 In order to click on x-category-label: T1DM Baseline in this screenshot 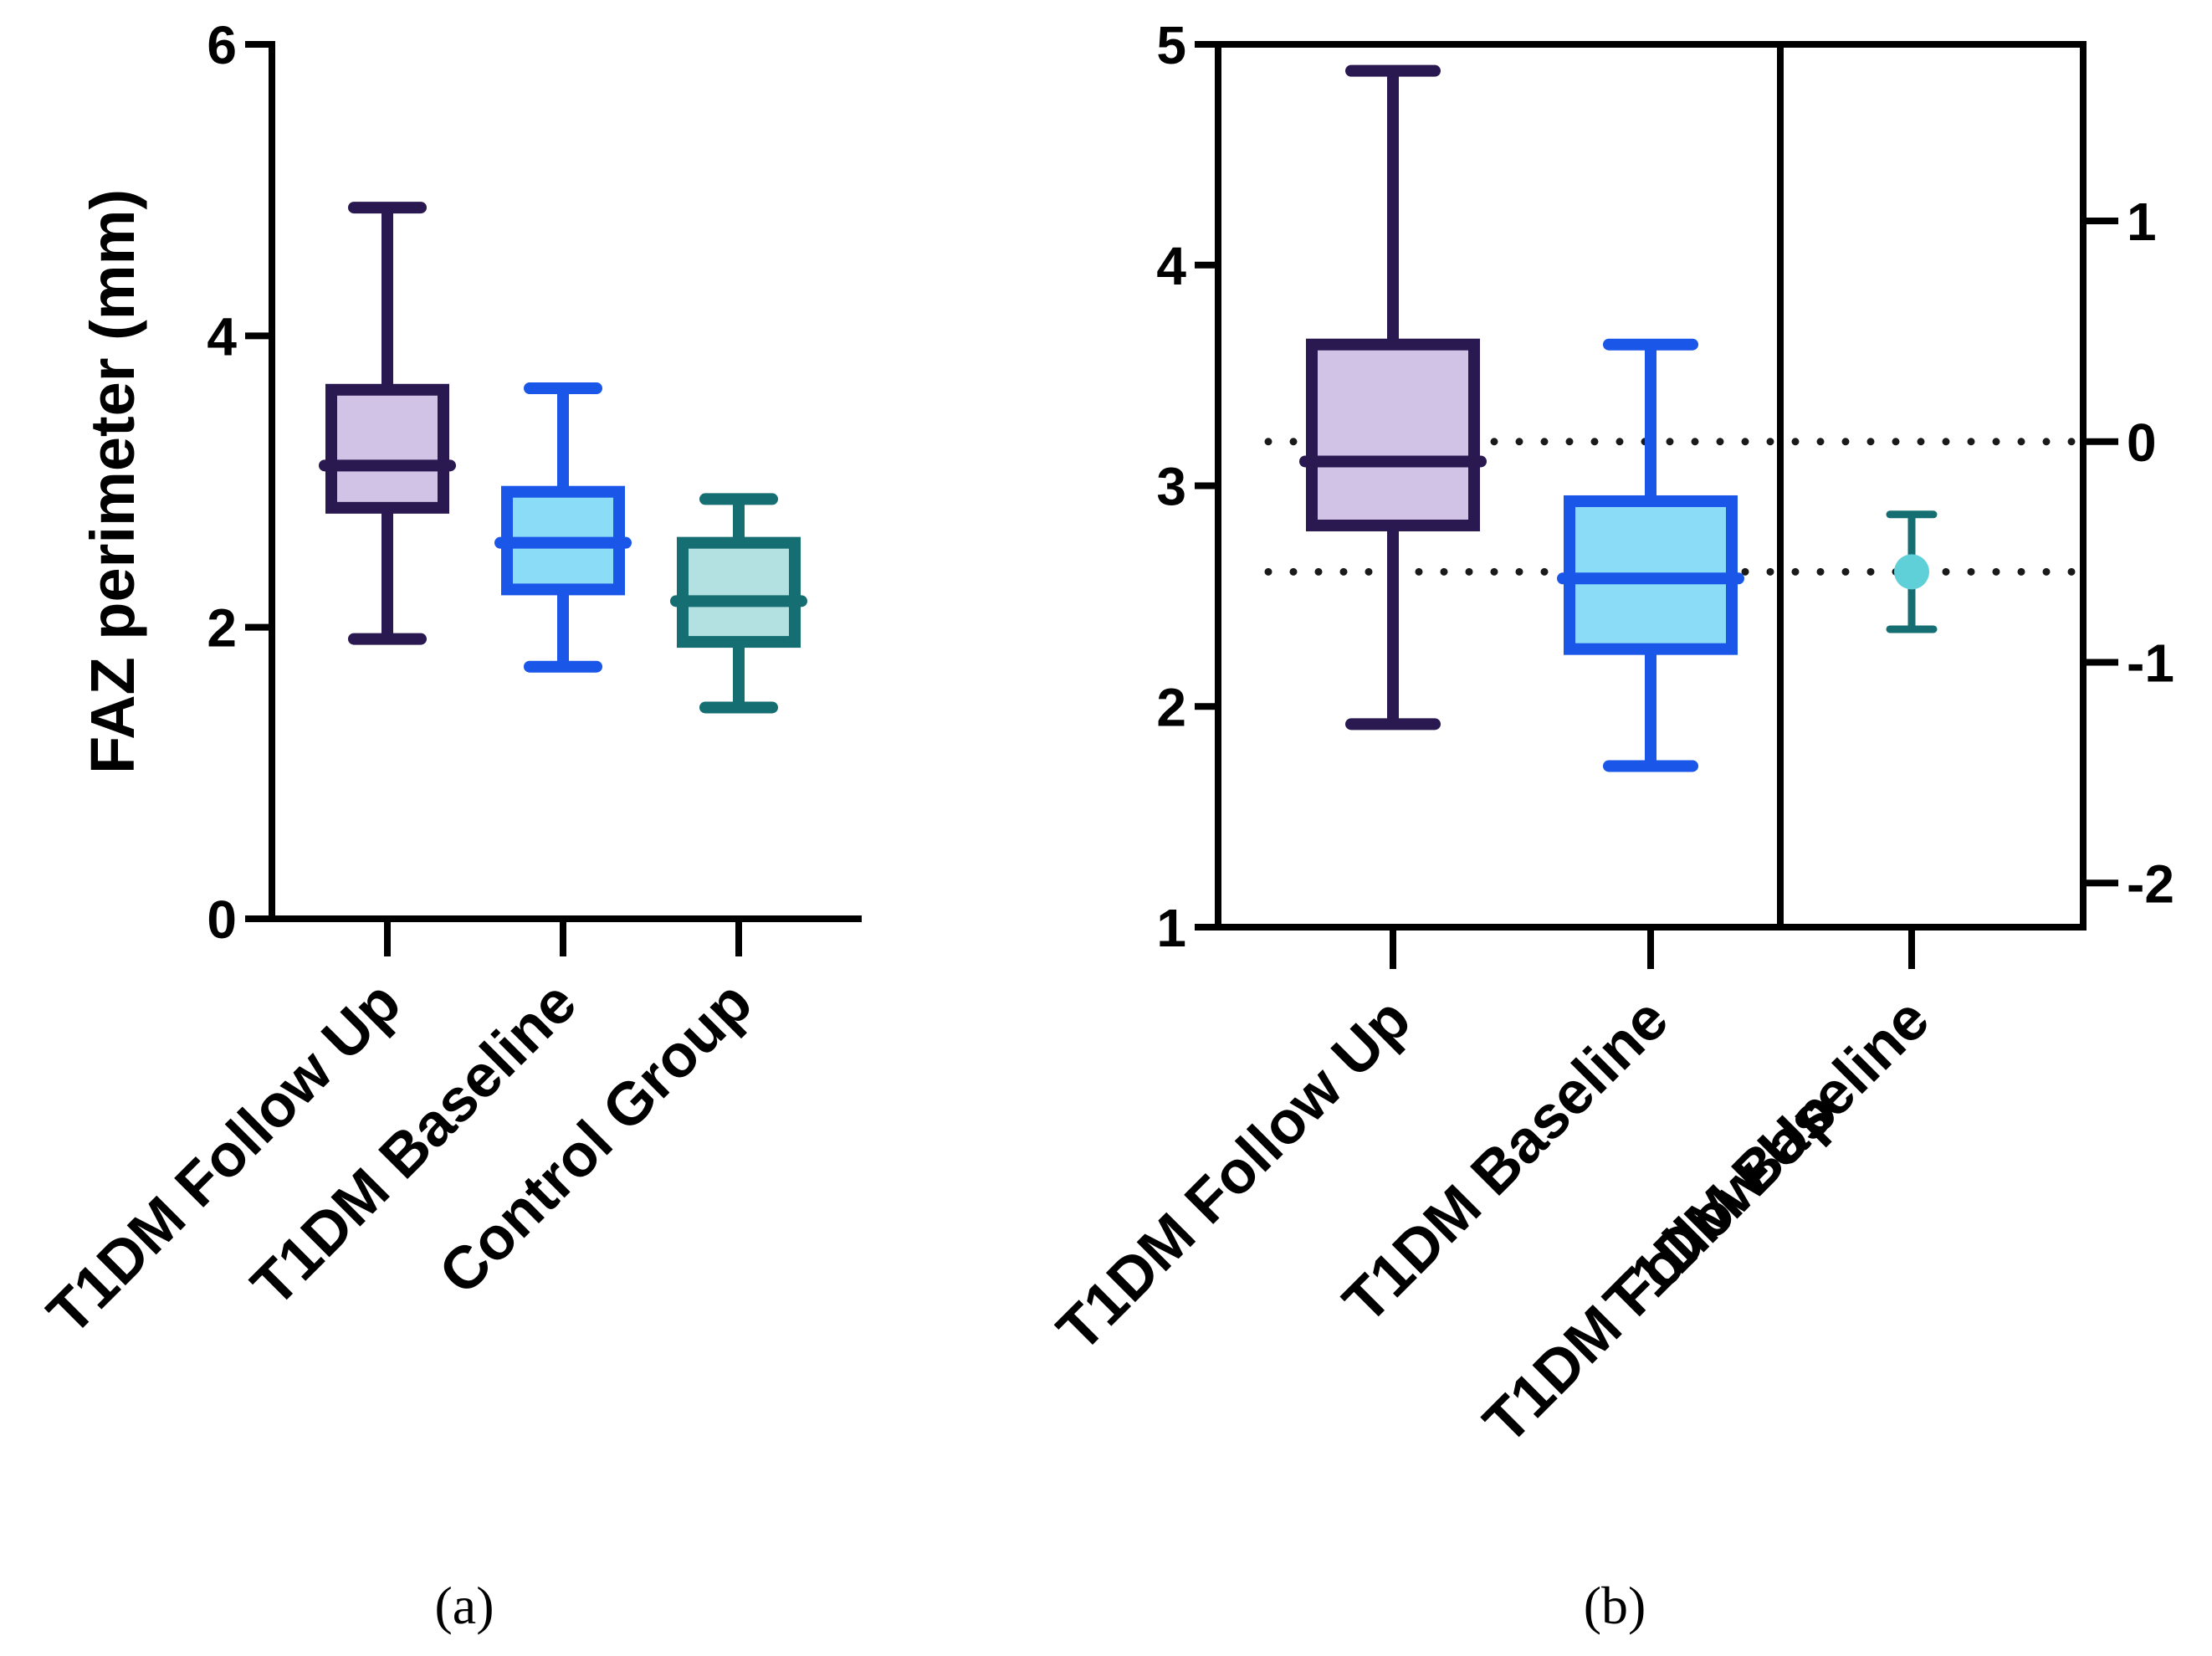, I will do `click(414, 1144)`.